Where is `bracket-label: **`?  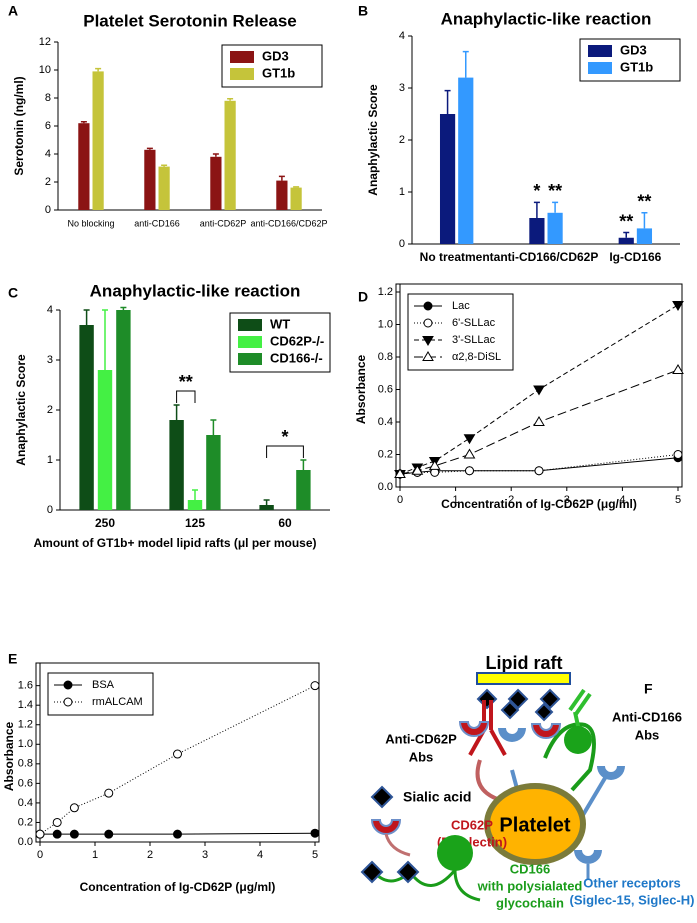
bracket-label: ** is located at coordinates (186, 382).